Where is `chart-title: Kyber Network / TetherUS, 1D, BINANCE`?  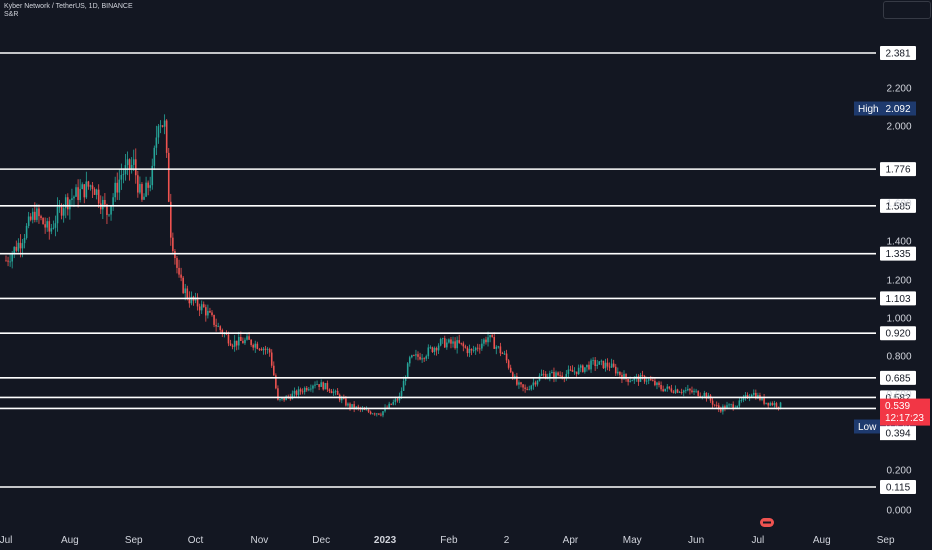
chart-title: Kyber Network / TetherUS, 1D, BINANCE is located at coordinates (68, 6).